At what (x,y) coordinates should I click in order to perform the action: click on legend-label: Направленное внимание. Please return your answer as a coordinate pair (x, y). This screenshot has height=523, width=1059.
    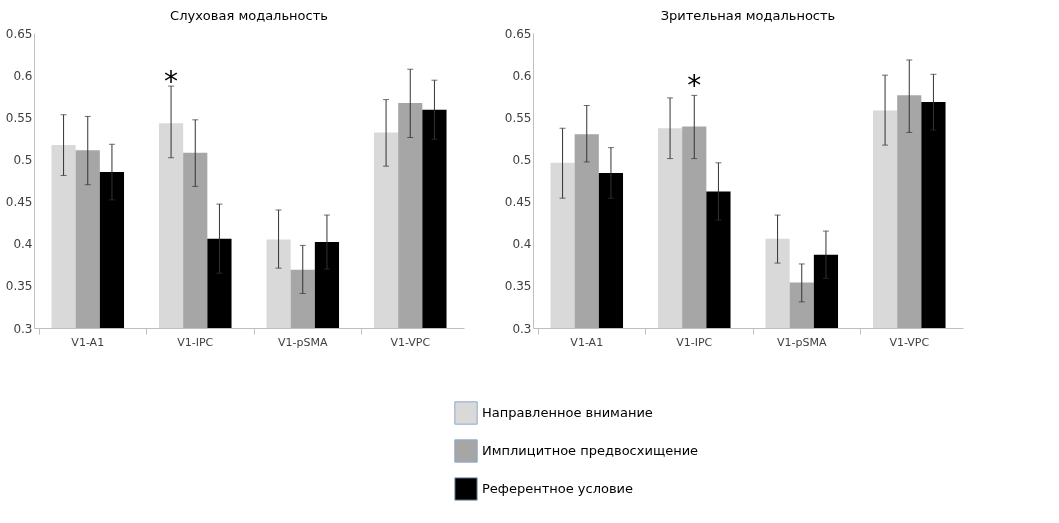
    Looking at the image, I should click on (567, 412).